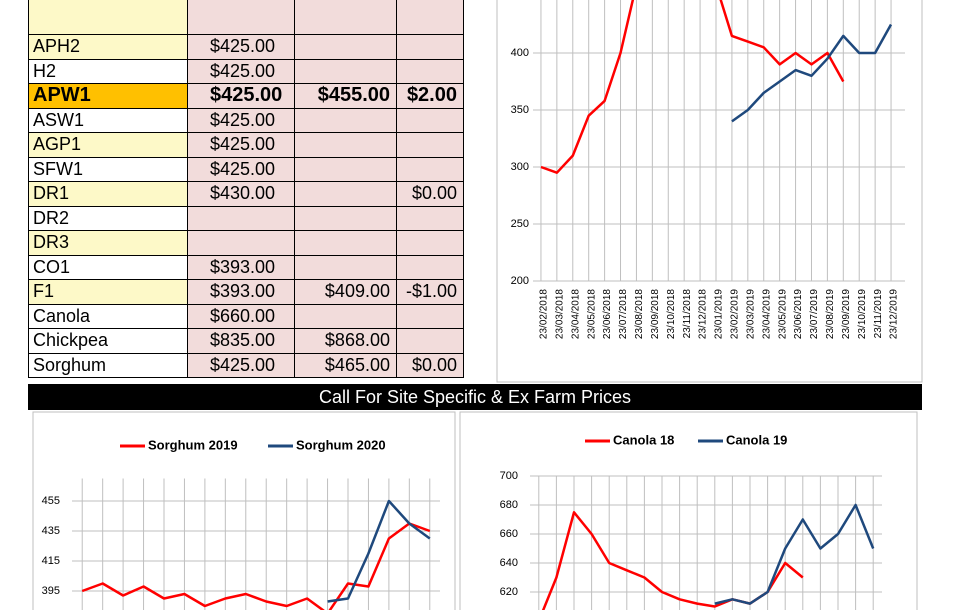 This screenshot has height=610, width=953. What do you see at coordinates (108, 365) in the screenshot?
I see `grade-cell: Sorghum` at bounding box center [108, 365].